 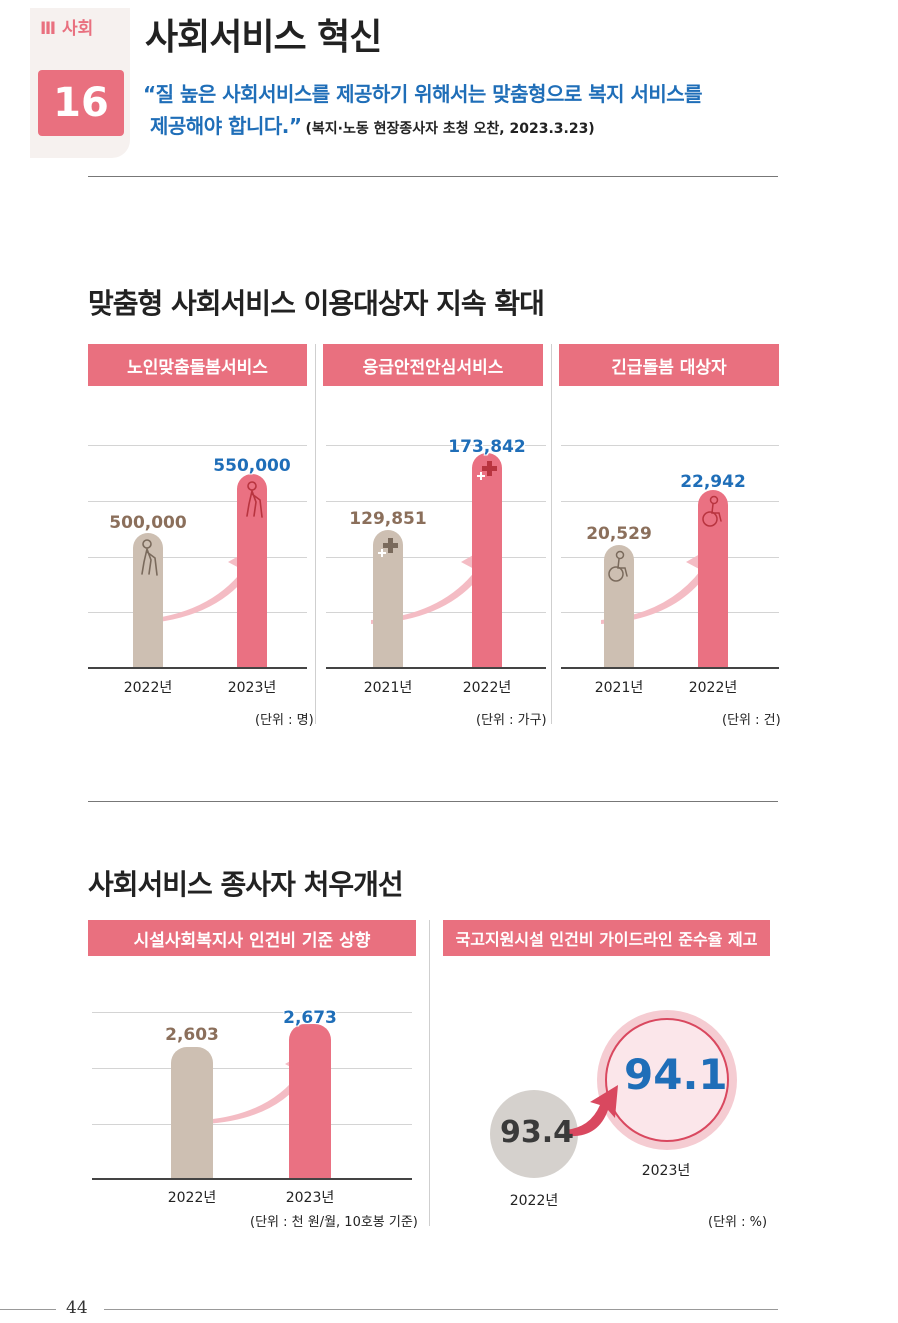 I want to click on value-label-prev: 2,603, so click(x=192, y=1035).